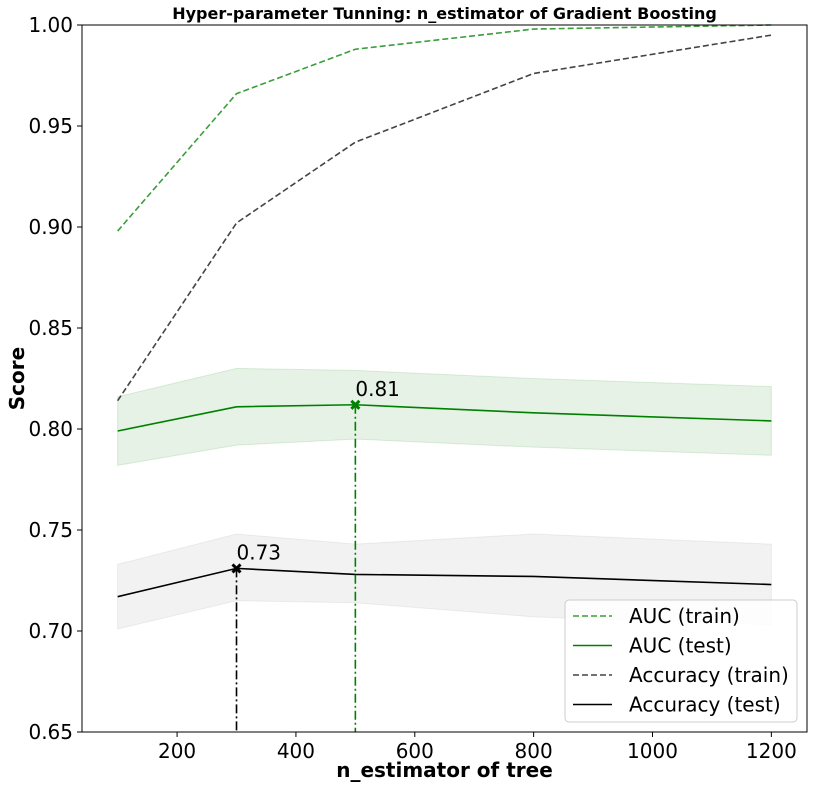 The width and height of the screenshot is (814, 789). What do you see at coordinates (315, 554) in the screenshot?
I see `best-score-annotations: 0.81 0.73` at bounding box center [315, 554].